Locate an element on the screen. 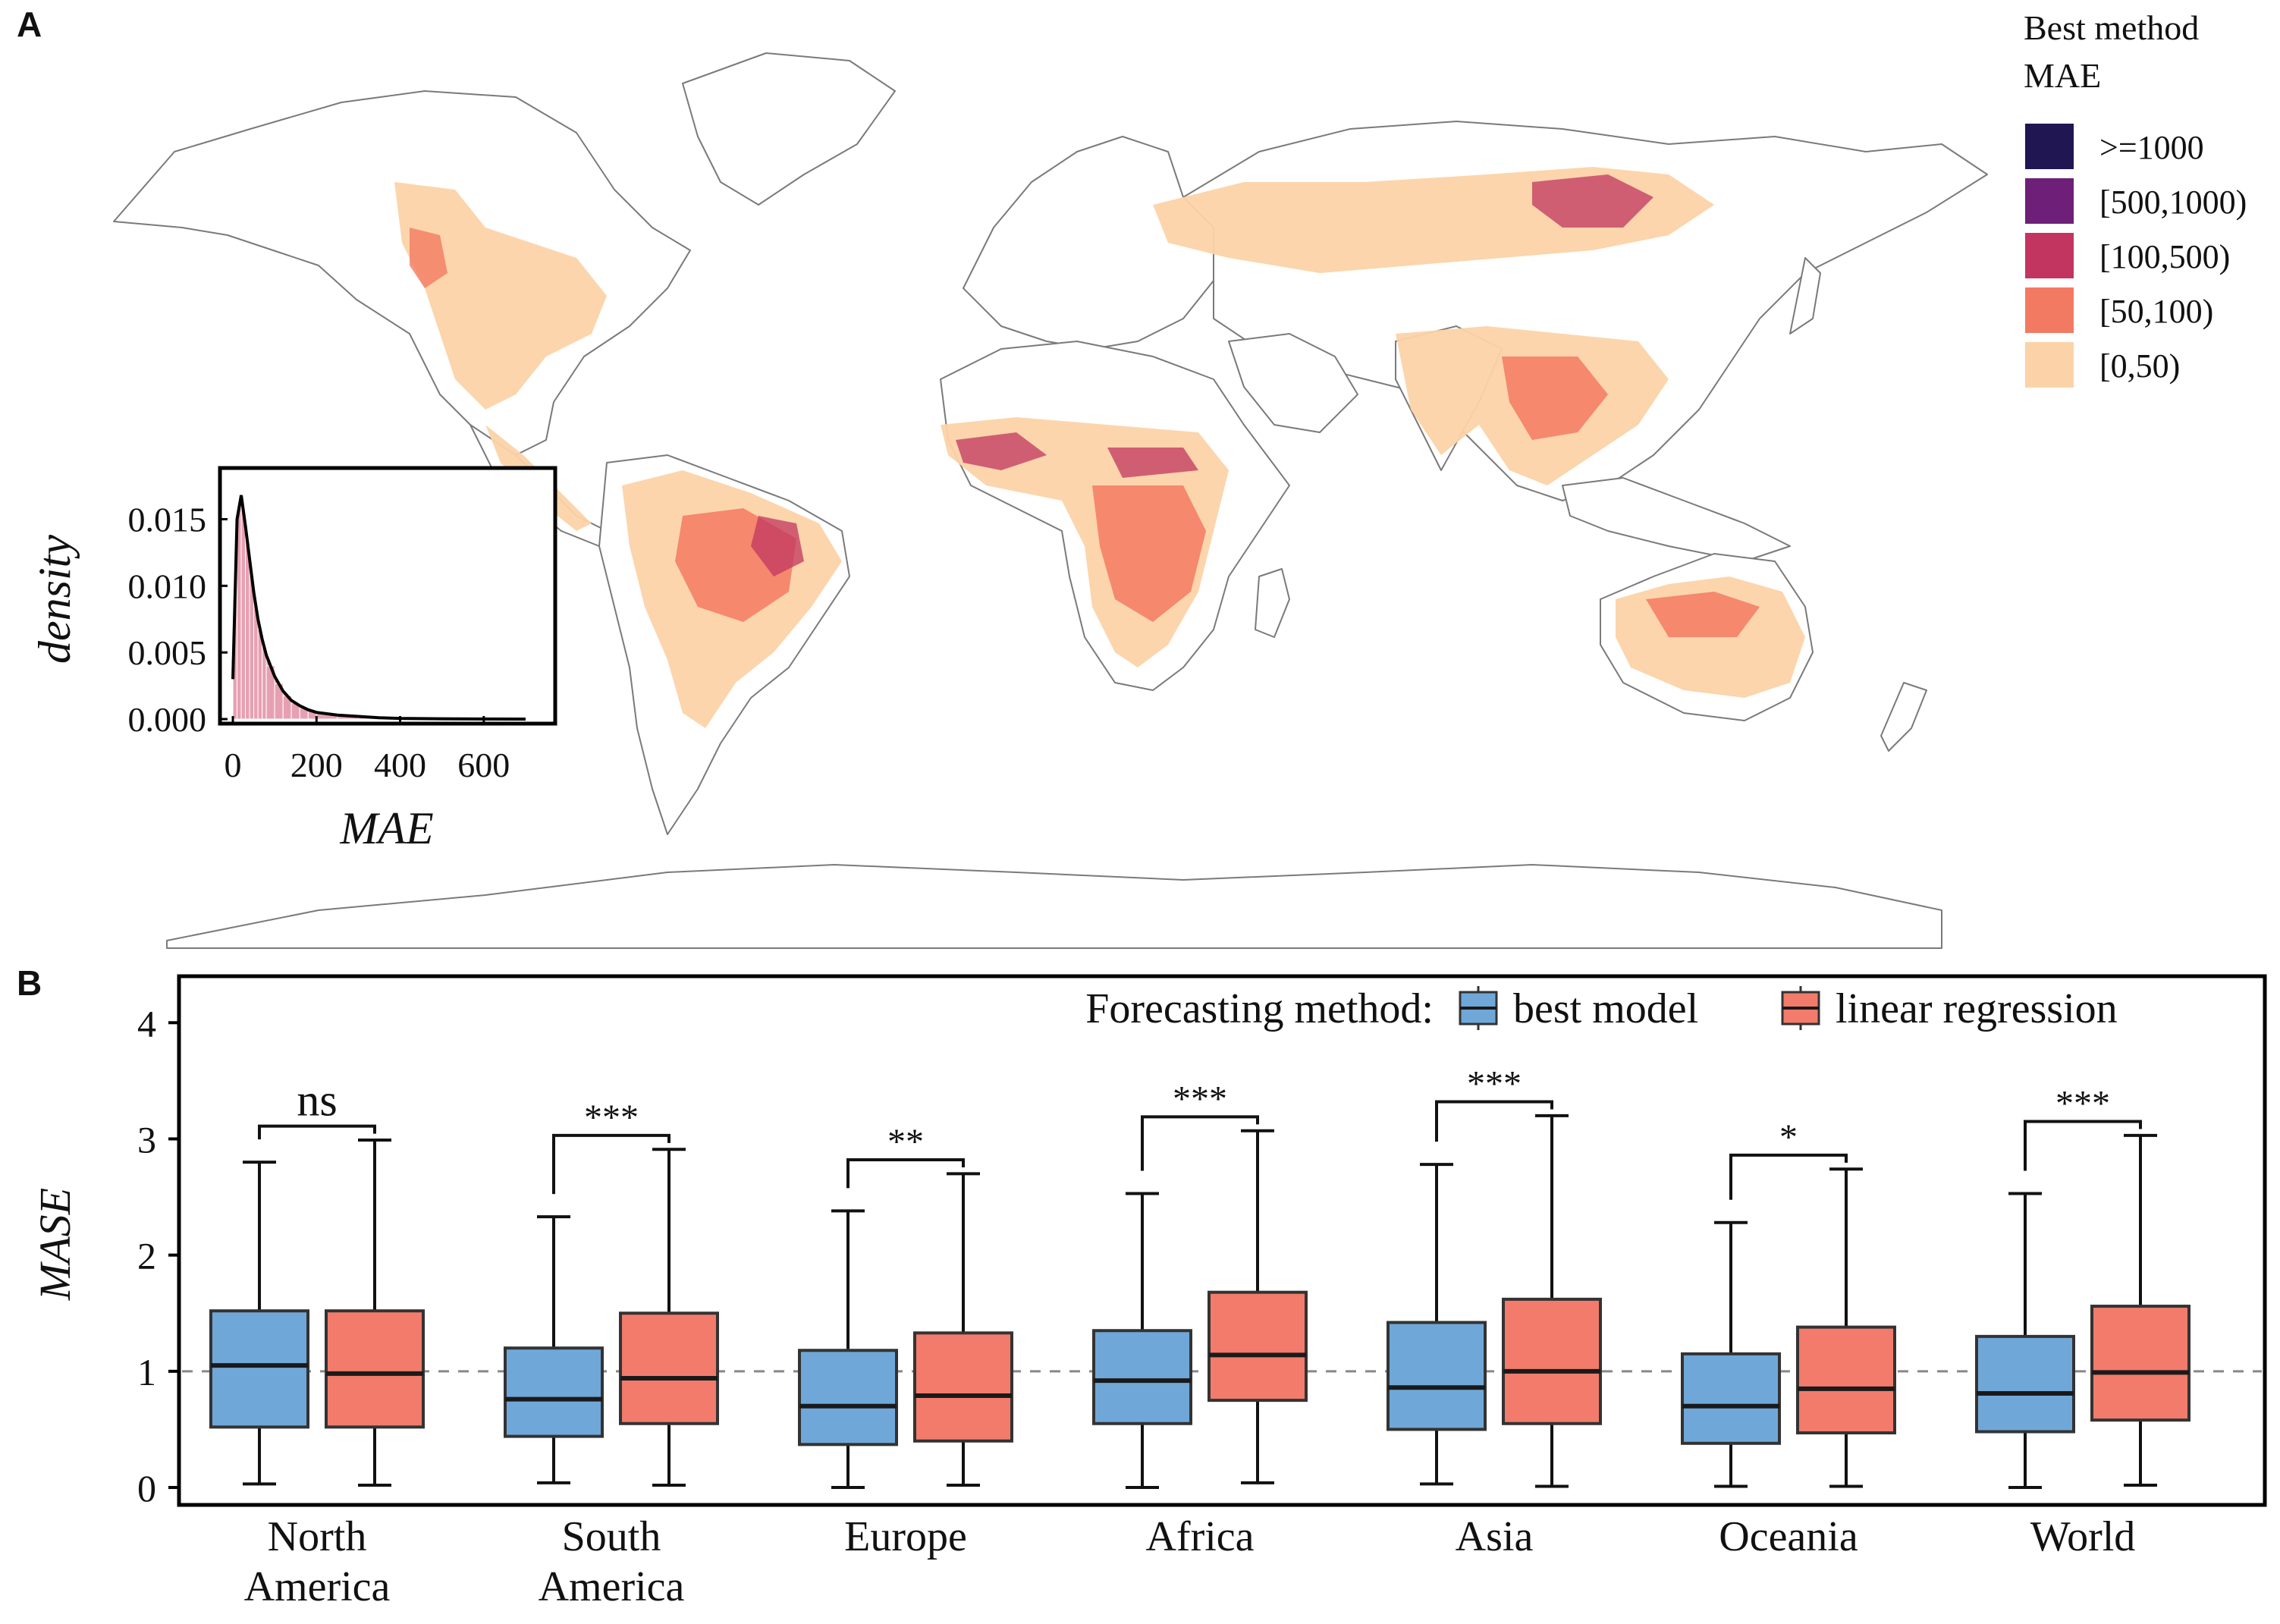  map-legend-label: >=1000 is located at coordinates (2151, 147).